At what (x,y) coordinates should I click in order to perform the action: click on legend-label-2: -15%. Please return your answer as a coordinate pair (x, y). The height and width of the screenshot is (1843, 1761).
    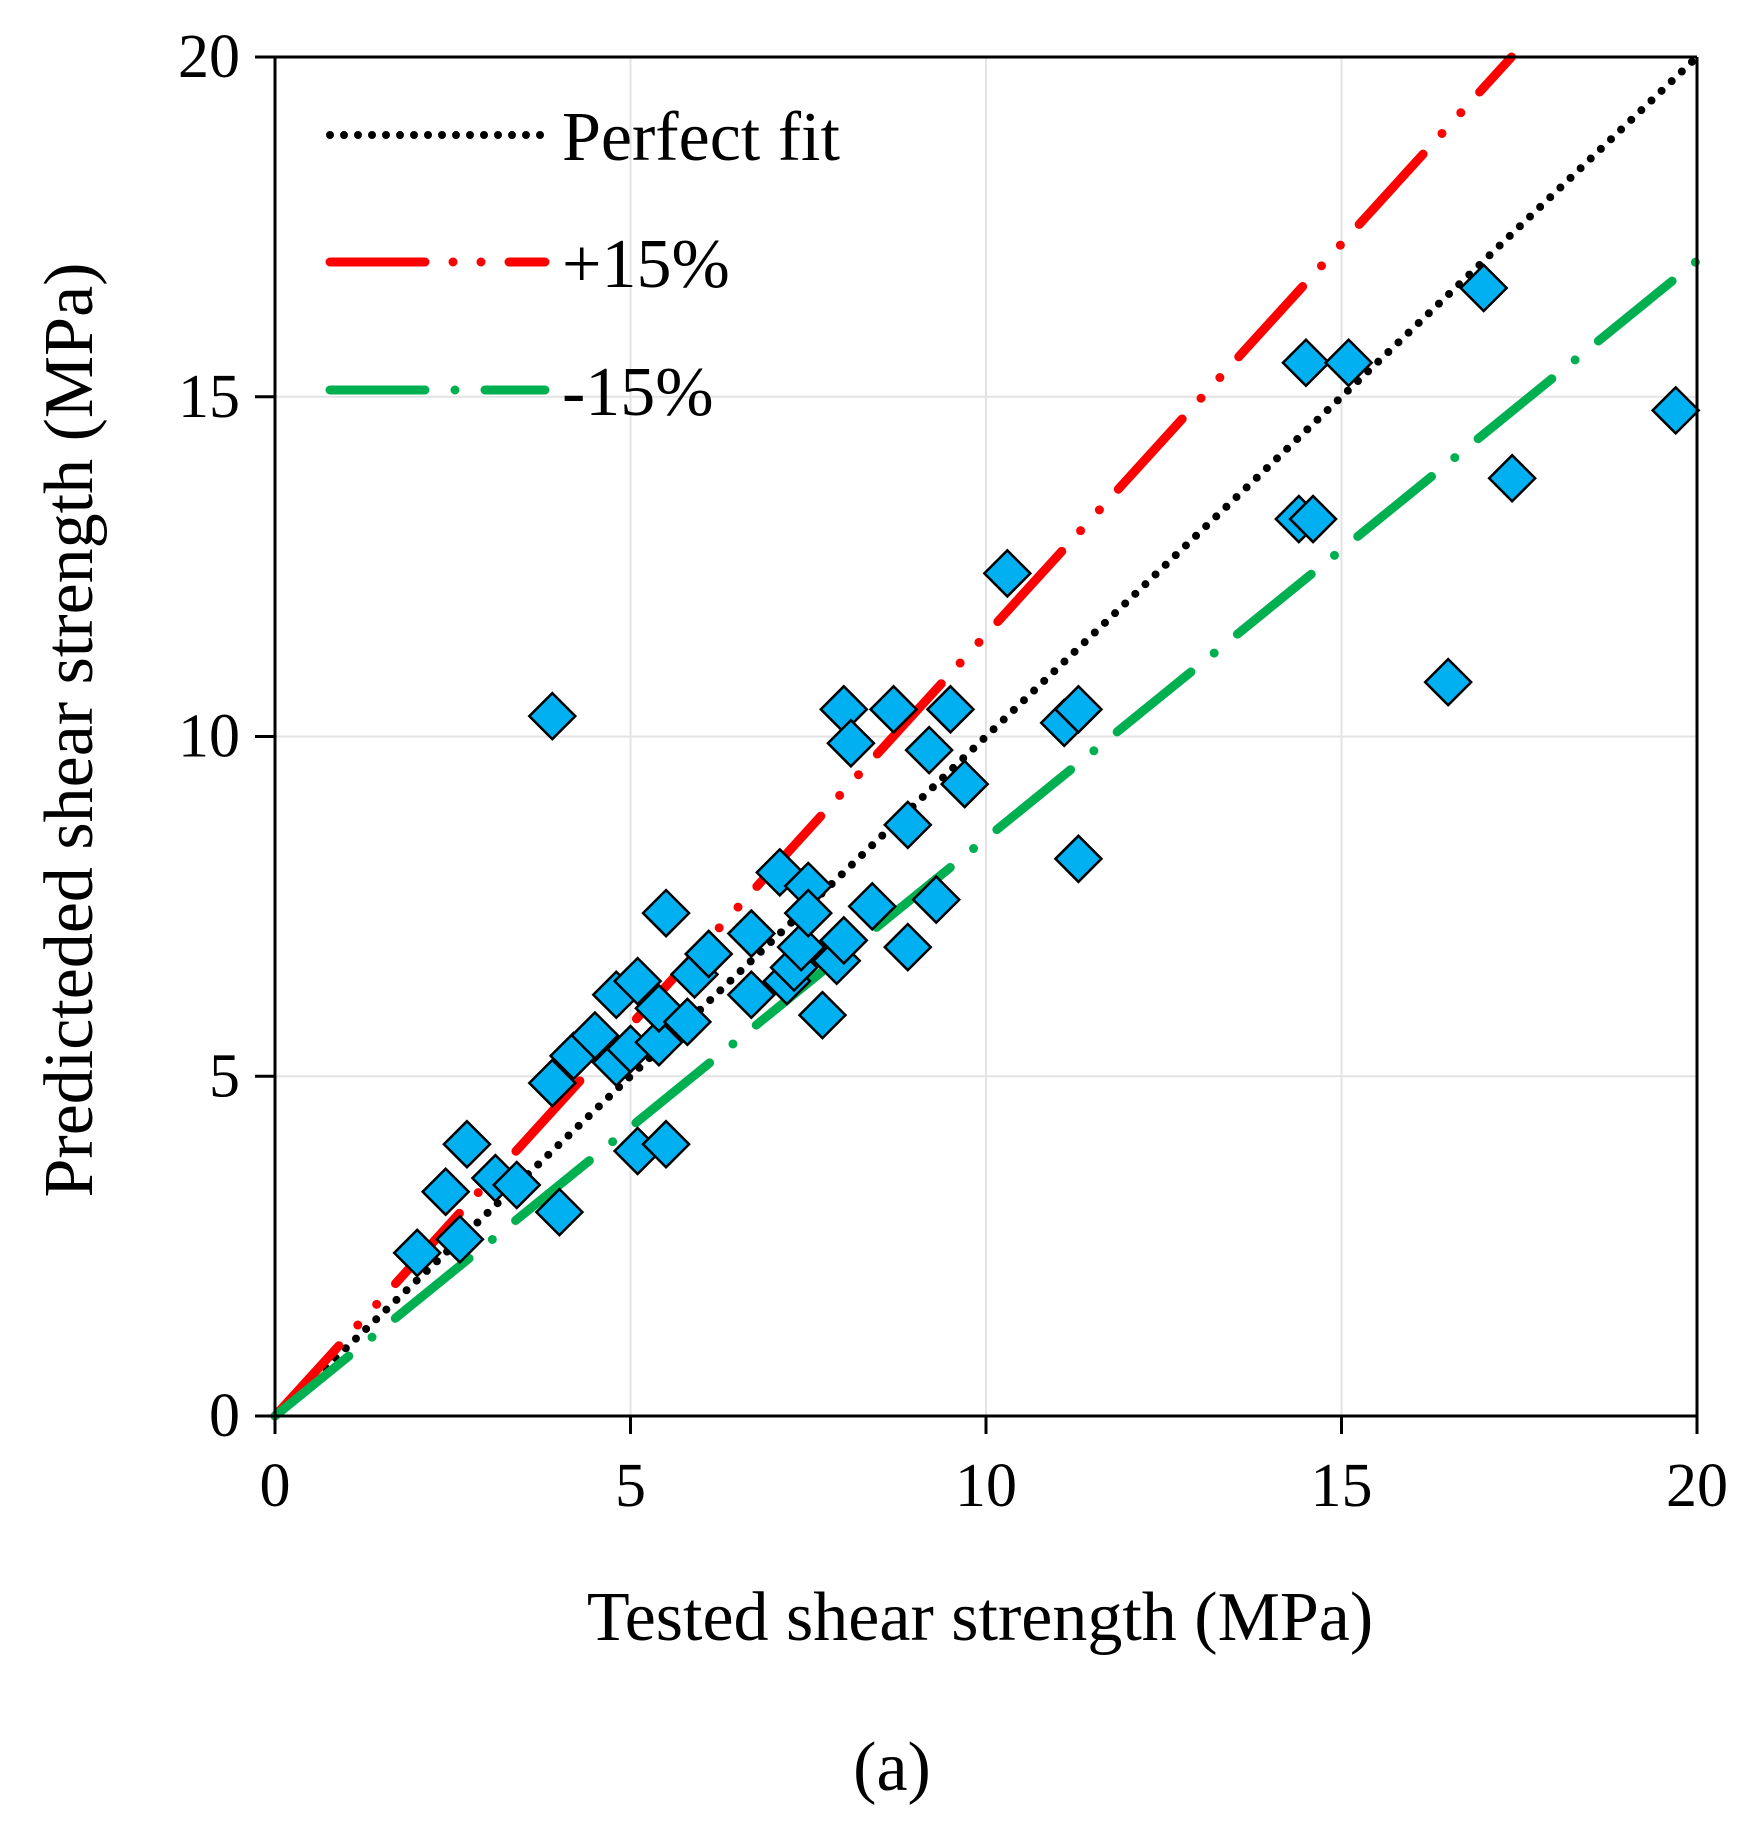
    Looking at the image, I should click on (638, 392).